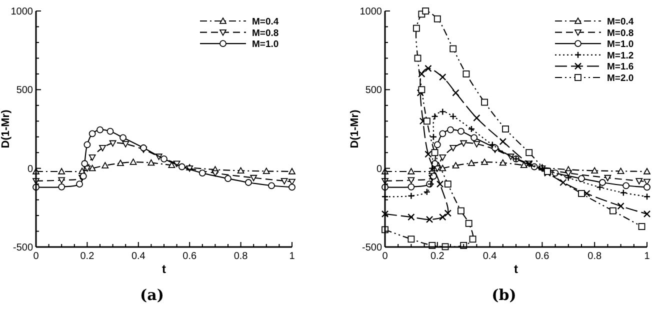  Describe the element at coordinates (620, 78) in the screenshot. I see `legend-label: M=2.0` at that location.